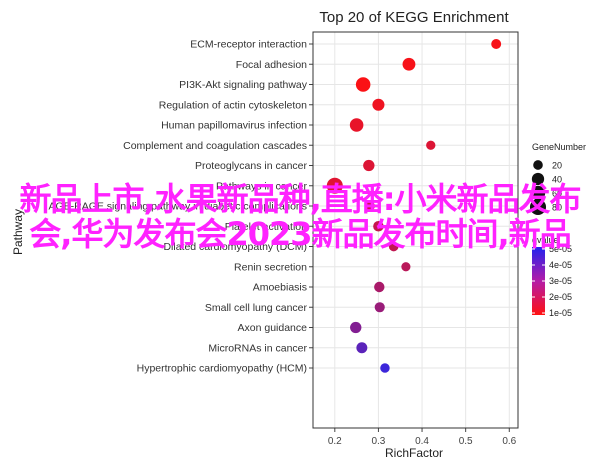 The image size is (600, 471). Describe the element at coordinates (422, 441) in the screenshot. I see `x-tick-label: 0.4` at that location.